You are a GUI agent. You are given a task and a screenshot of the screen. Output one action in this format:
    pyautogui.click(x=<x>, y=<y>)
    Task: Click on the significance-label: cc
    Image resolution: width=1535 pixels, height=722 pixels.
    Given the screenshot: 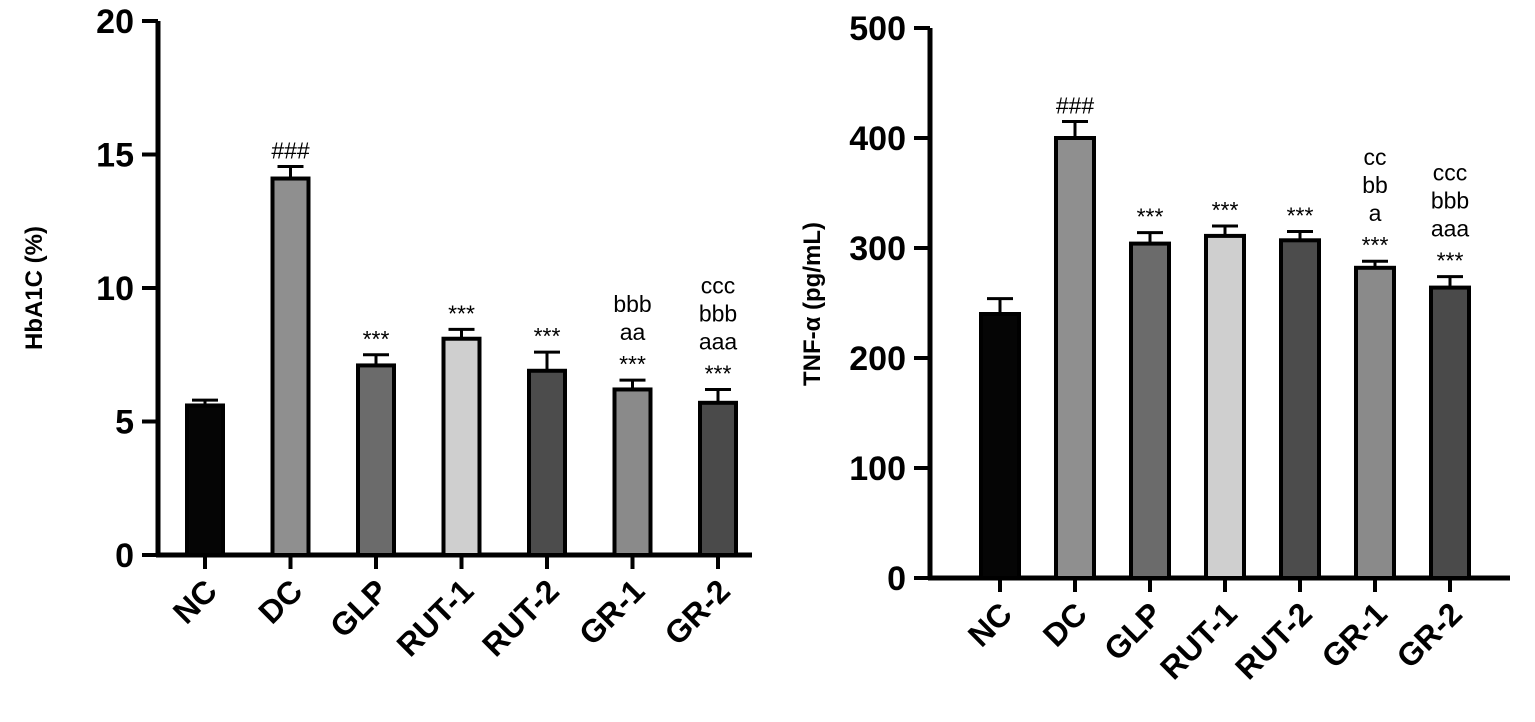 What is the action you would take?
    pyautogui.click(x=1375, y=157)
    